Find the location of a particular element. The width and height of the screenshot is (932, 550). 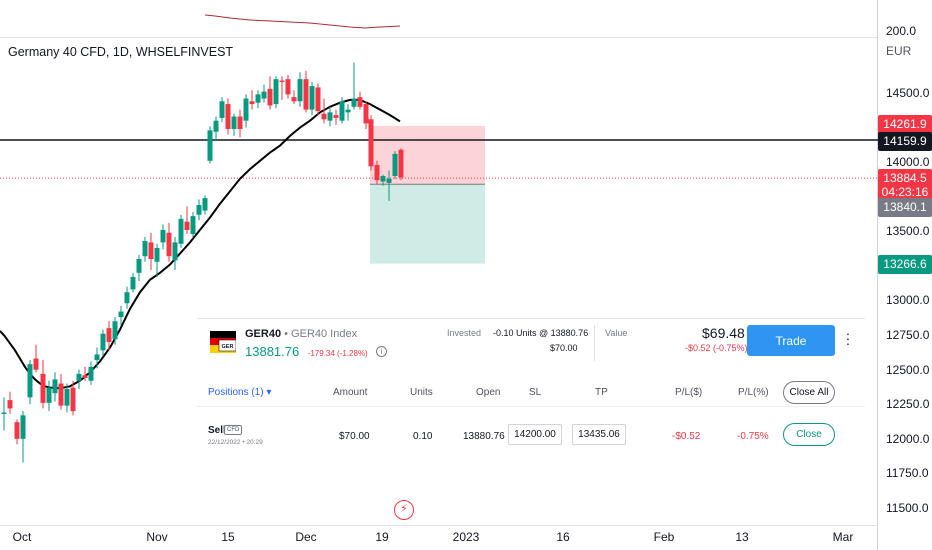

positions-tab: Positions (1) ▾ is located at coordinates (240, 392).